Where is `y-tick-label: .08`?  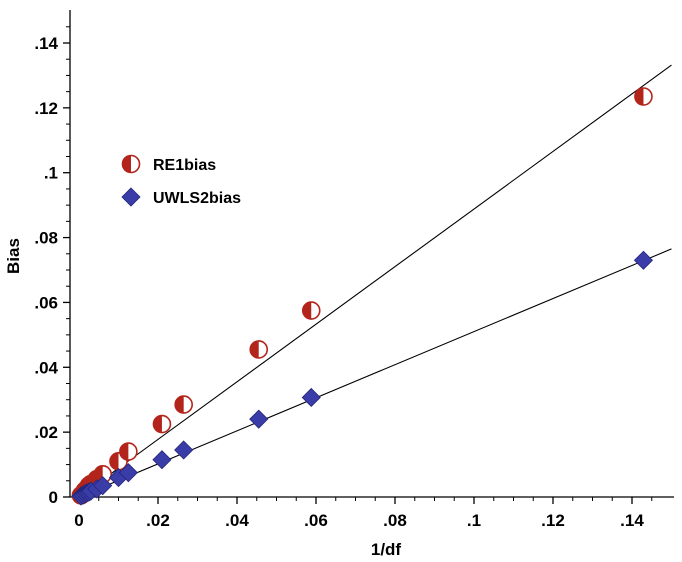
y-tick-label: .08 is located at coordinates (46, 238).